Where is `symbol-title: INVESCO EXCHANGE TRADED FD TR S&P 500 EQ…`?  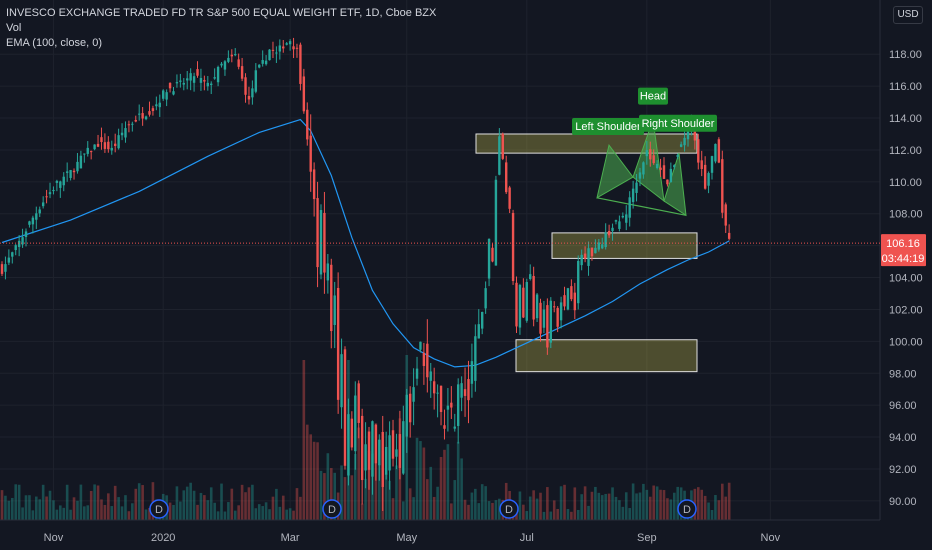
symbol-title: INVESCO EXCHANGE TRADED FD TR S&P 500 EQ… is located at coordinates (221, 13).